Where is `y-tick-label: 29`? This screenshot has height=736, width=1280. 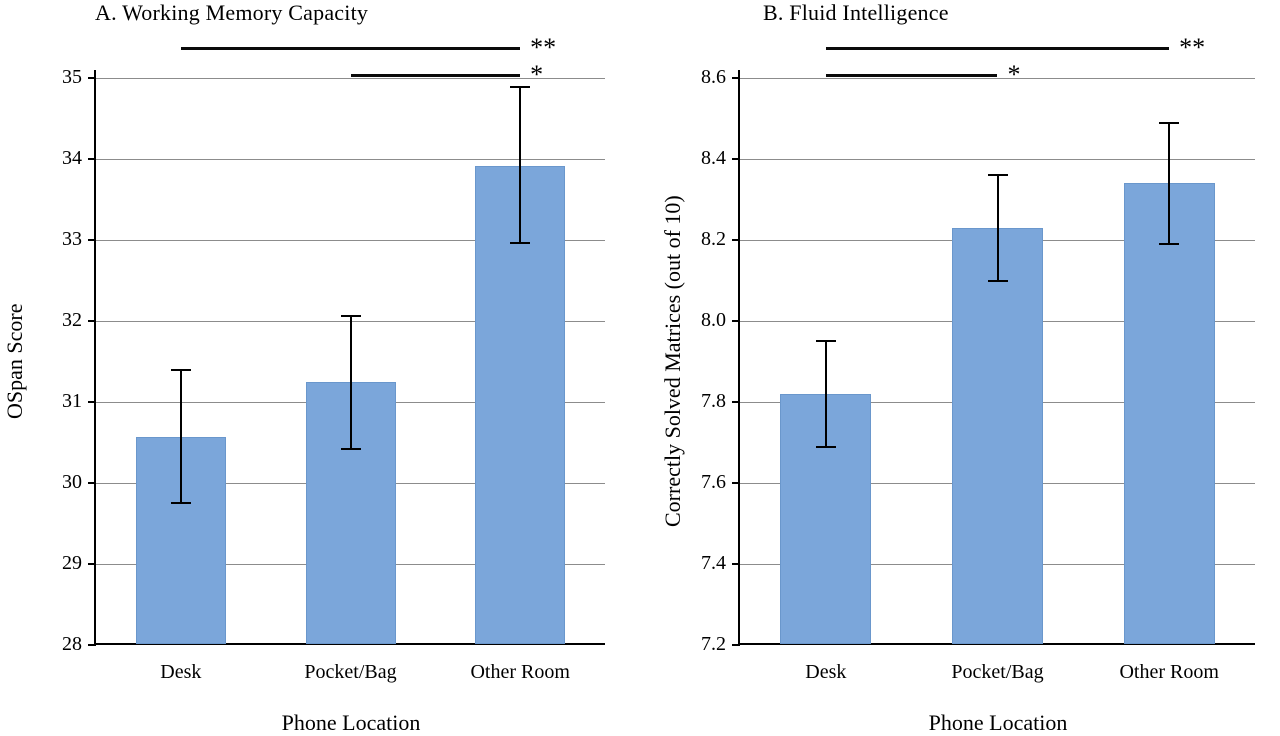 y-tick-label: 29 is located at coordinates (72, 563).